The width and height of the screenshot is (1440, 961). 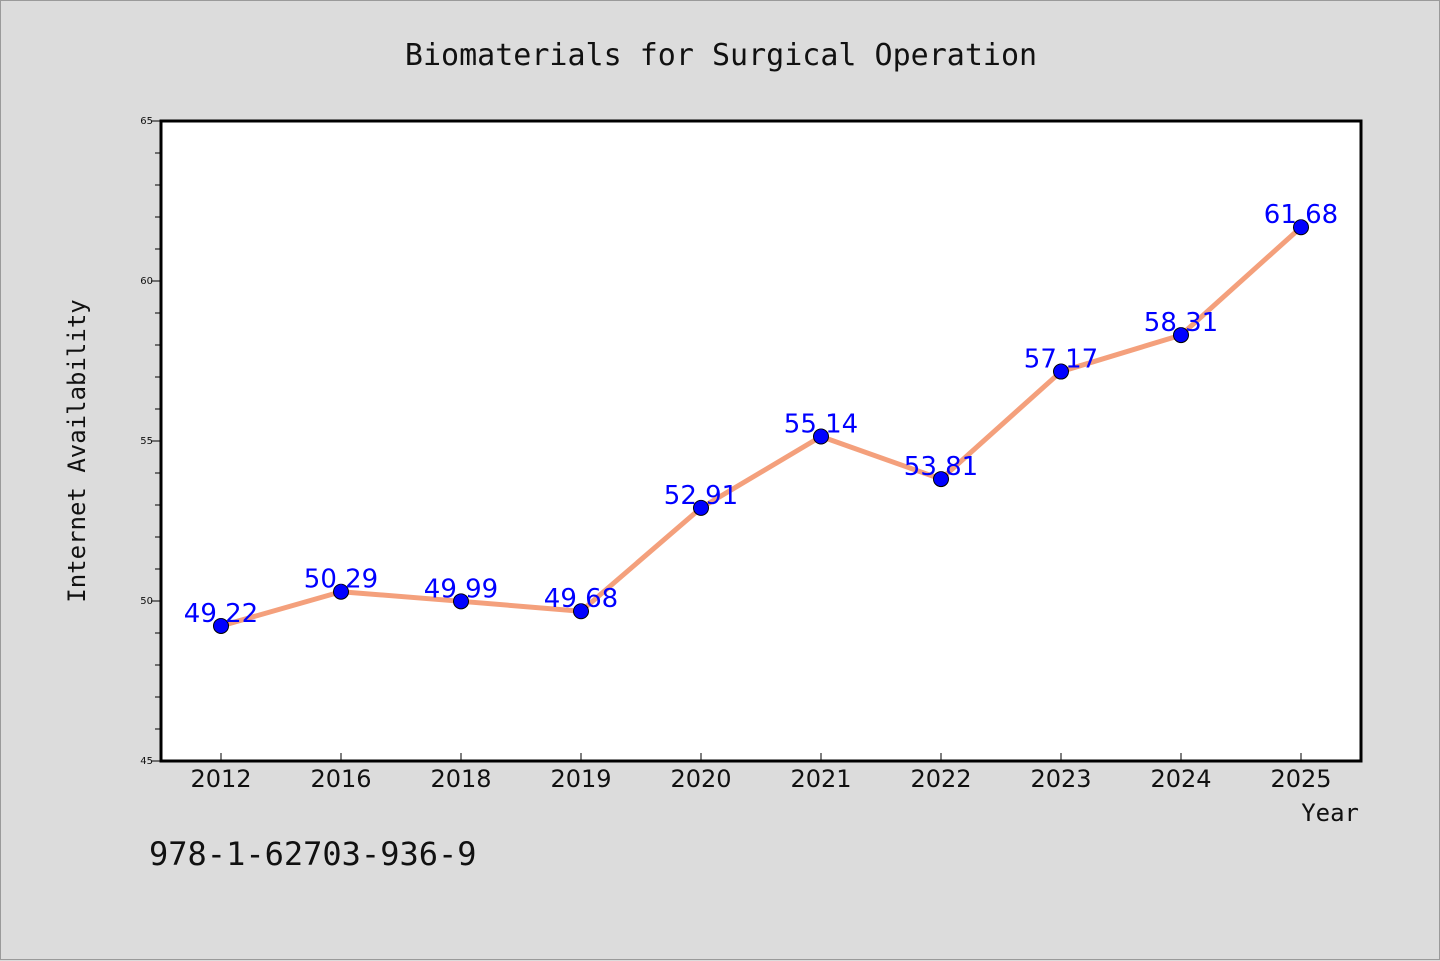 What do you see at coordinates (1300, 779) in the screenshot?
I see `x-tick-label: 2025` at bounding box center [1300, 779].